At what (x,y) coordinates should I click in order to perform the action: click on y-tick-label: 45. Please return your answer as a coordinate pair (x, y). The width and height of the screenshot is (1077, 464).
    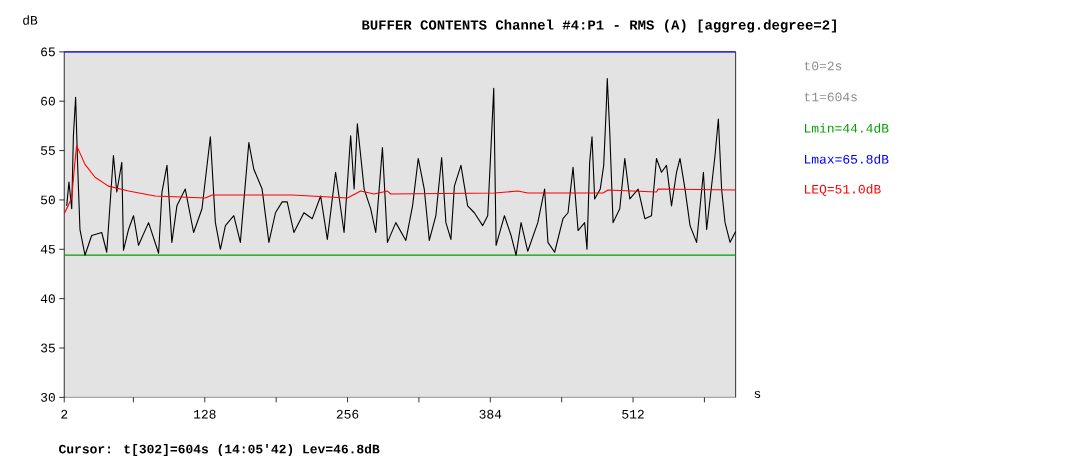
    Looking at the image, I should click on (47, 249).